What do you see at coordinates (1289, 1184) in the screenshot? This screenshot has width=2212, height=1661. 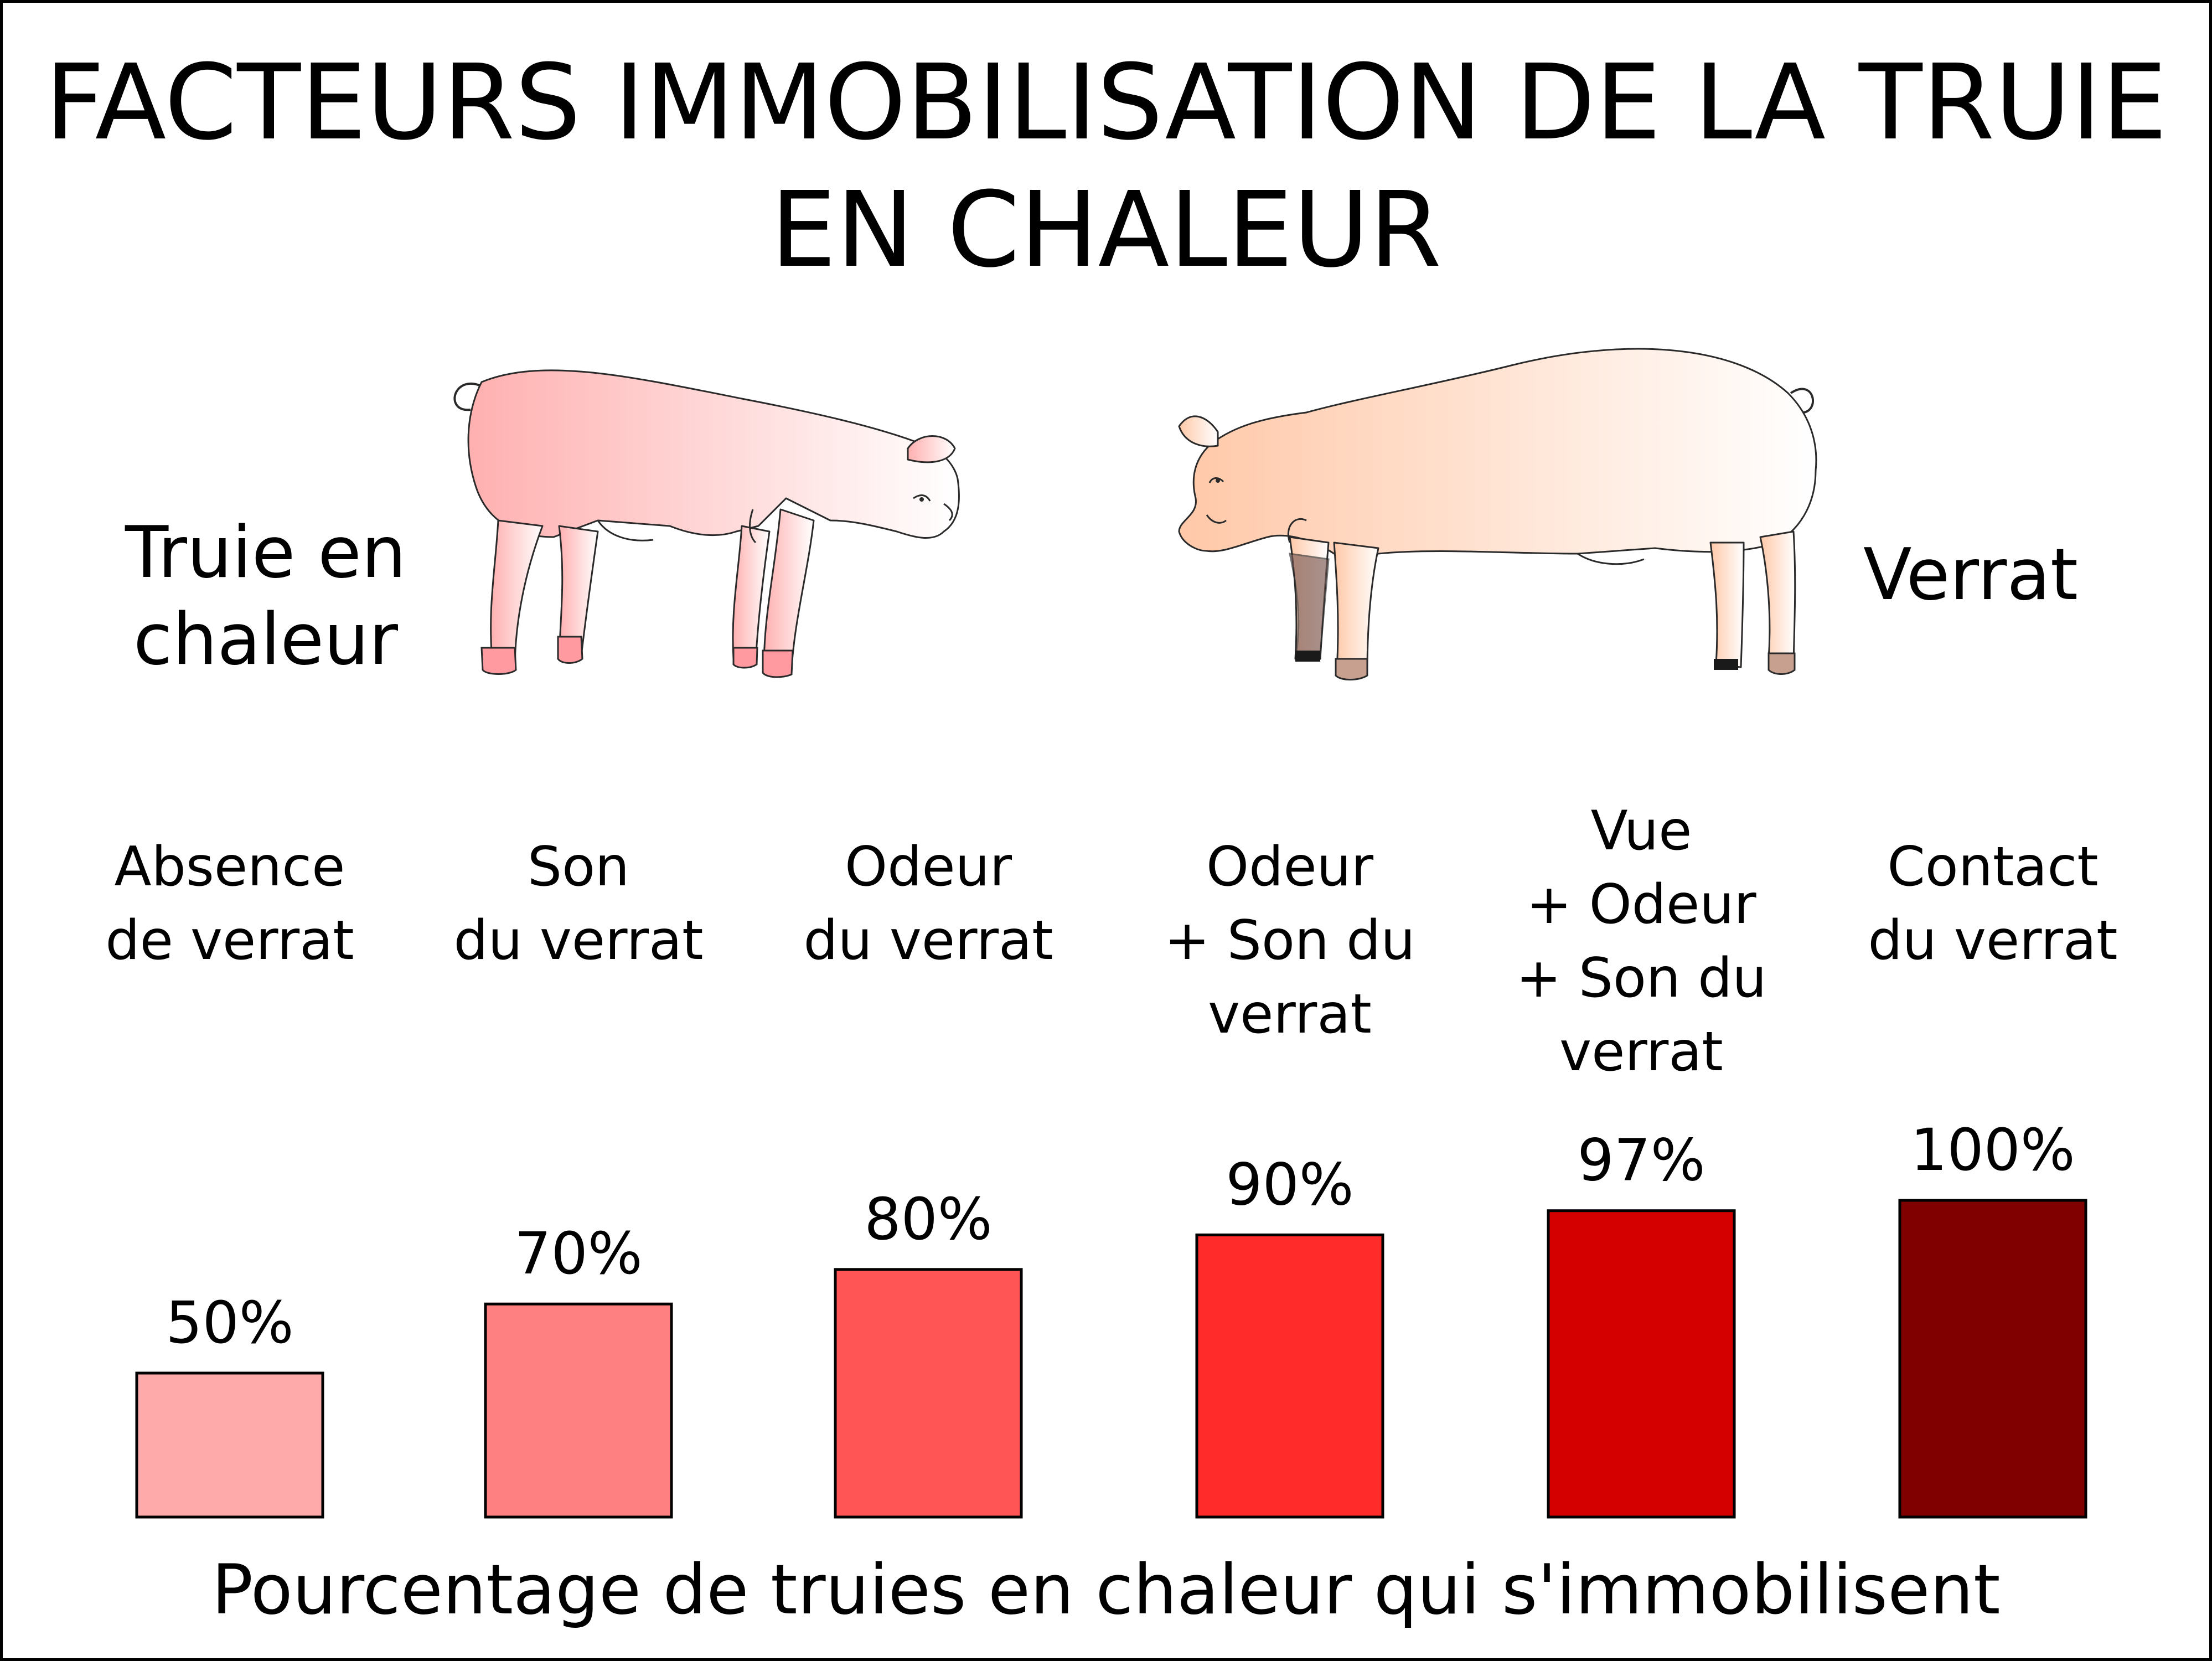 I see `value-label-4: 90%` at bounding box center [1289, 1184].